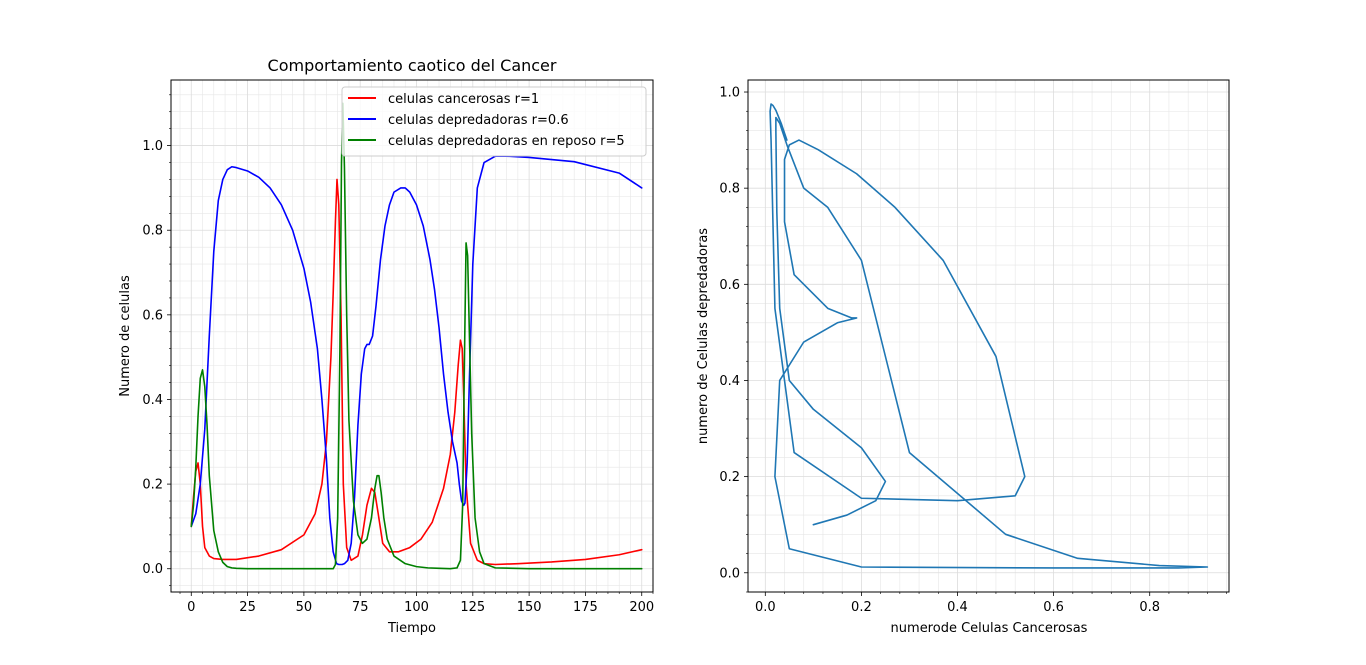 The image size is (1366, 665). What do you see at coordinates (412, 65) in the screenshot?
I see `chart-title: Comportamiento caotico del Cancer` at bounding box center [412, 65].